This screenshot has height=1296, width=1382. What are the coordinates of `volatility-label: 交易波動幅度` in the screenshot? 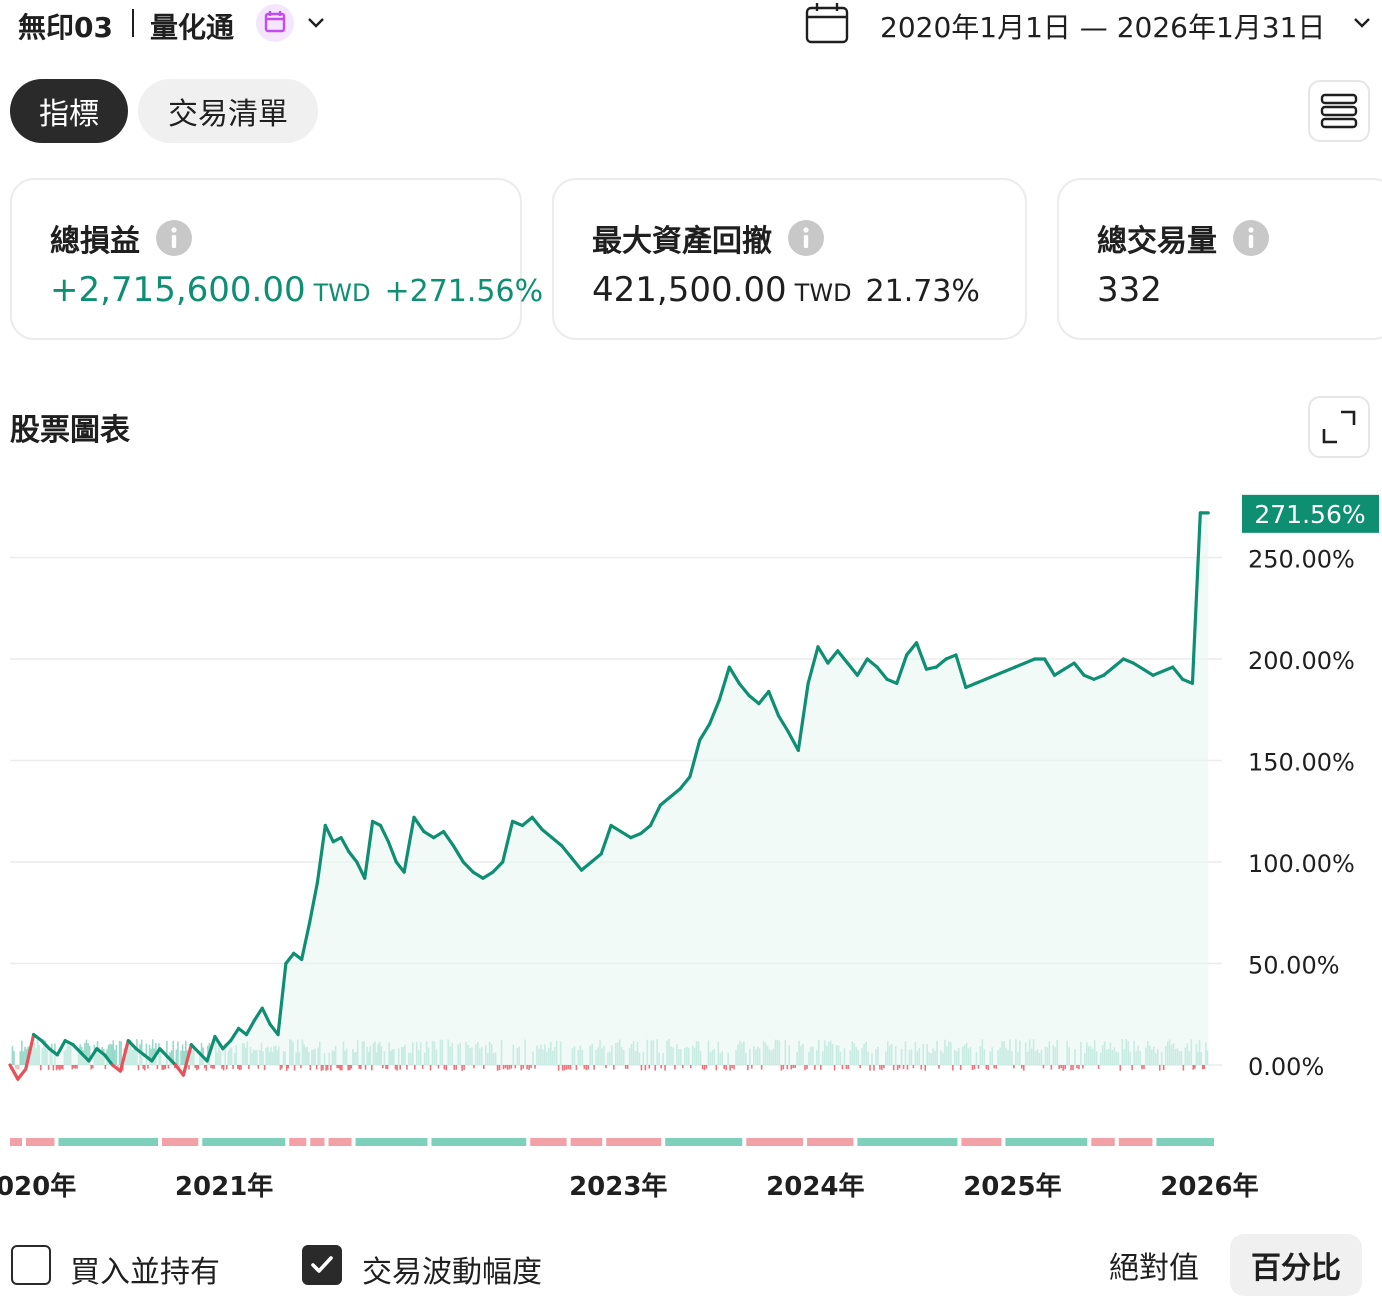 It's located at (452, 1272).